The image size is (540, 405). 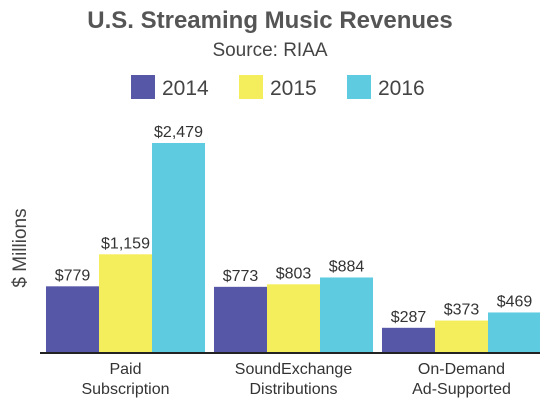 What do you see at coordinates (515, 301) in the screenshot?
I see `value-label-2016-2: $469` at bounding box center [515, 301].